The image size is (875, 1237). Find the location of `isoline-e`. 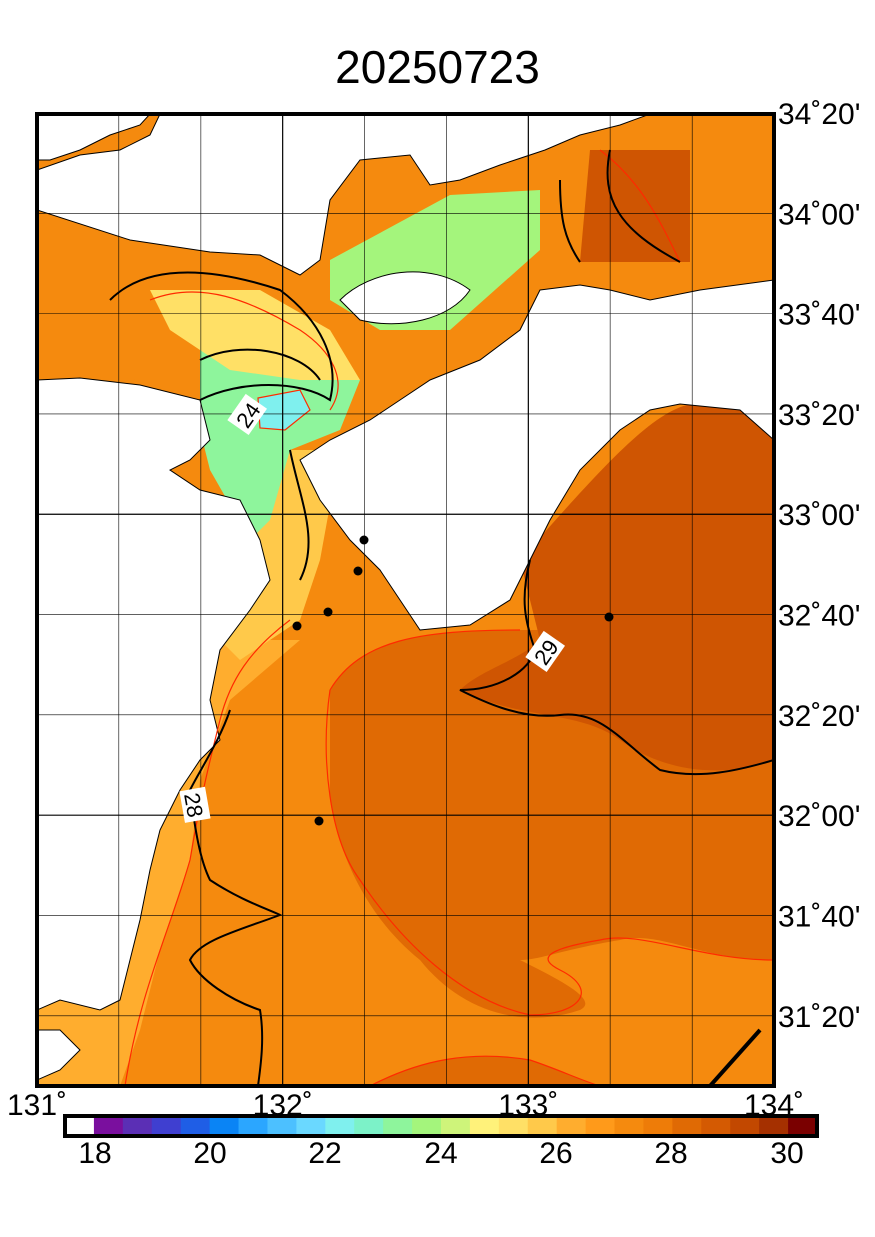

isoline-e is located at coordinates (244, 351).